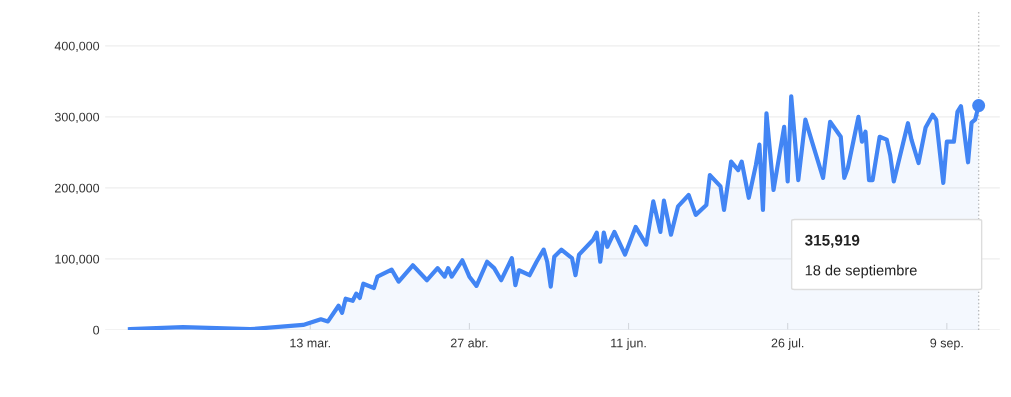 The image size is (1011, 397). I want to click on y-tick-label: 200,000, so click(77, 188).